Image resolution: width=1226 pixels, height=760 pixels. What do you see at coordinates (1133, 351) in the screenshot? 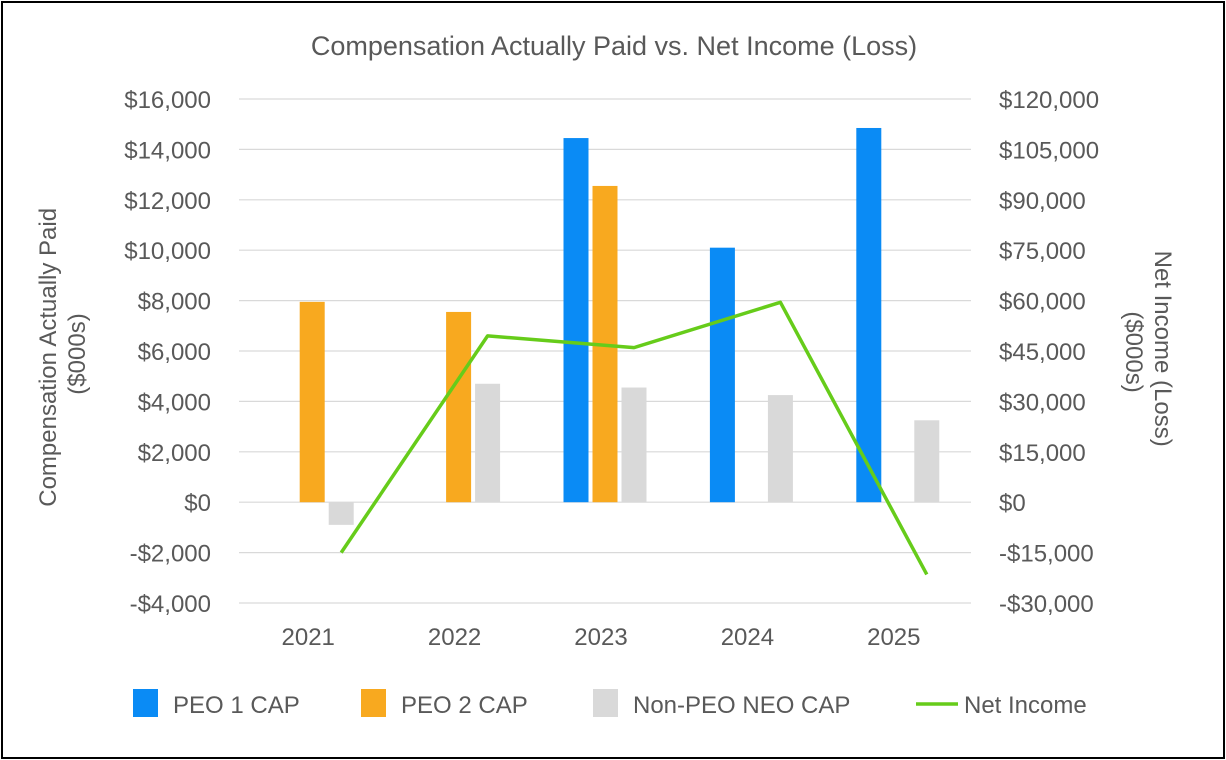
I see `y2-axis-label-line2: ($000s)` at bounding box center [1133, 351].